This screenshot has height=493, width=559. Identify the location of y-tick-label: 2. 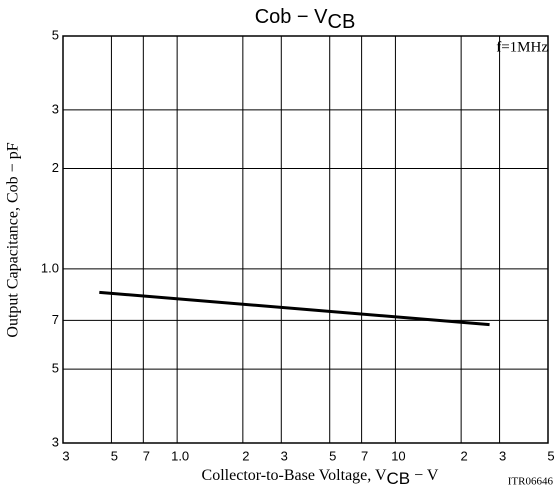
(55, 167).